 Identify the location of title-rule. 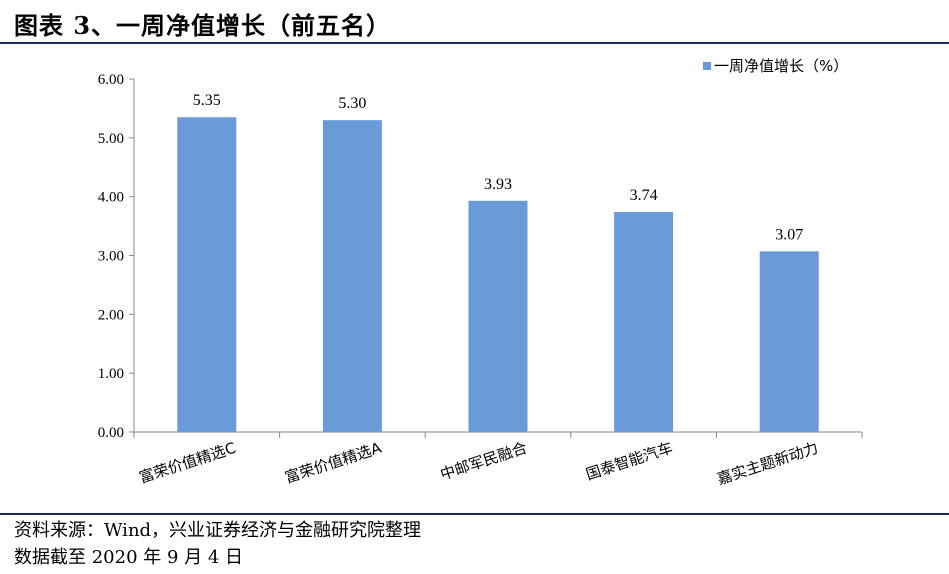
(474, 43).